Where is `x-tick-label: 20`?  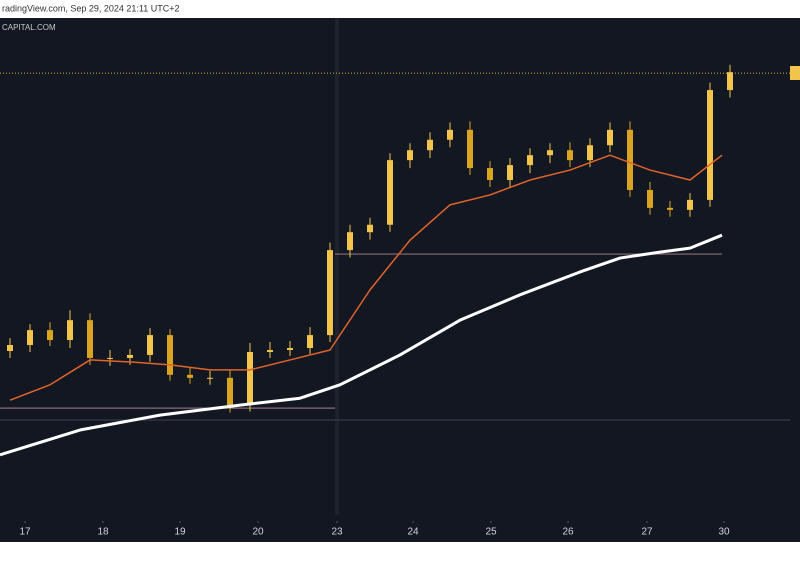
x-tick-label: 20 is located at coordinates (258, 532).